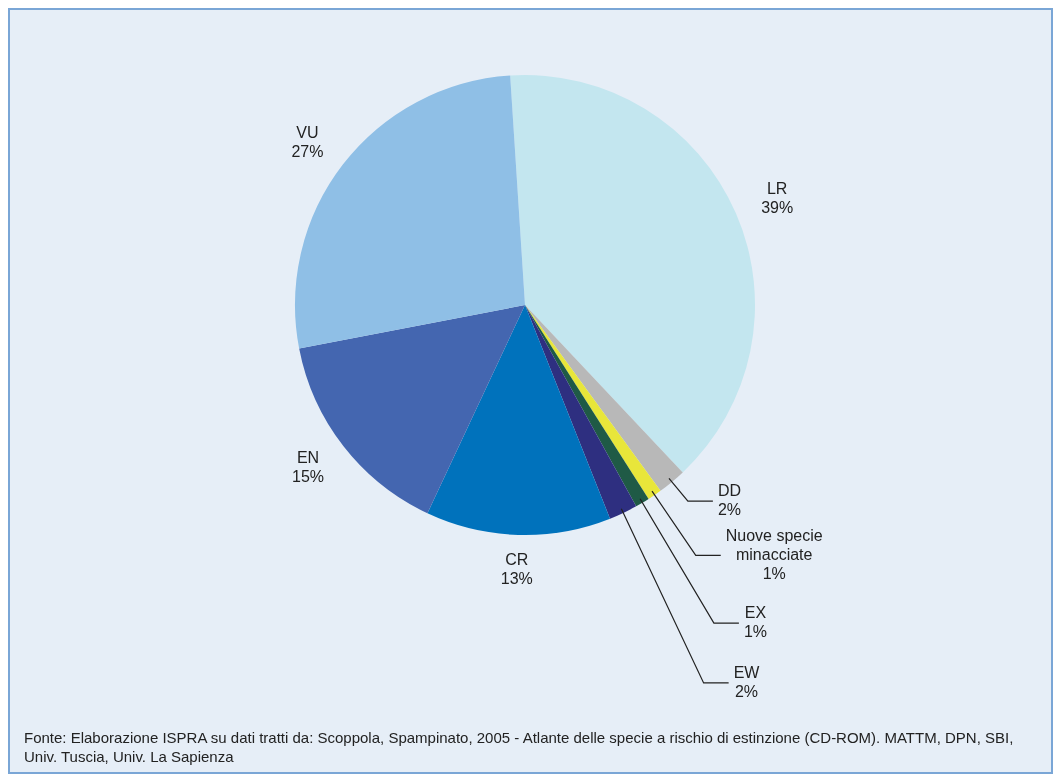 The width and height of the screenshot is (1057, 784). Describe the element at coordinates (308, 476) in the screenshot. I see `data-label: 15%` at that location.